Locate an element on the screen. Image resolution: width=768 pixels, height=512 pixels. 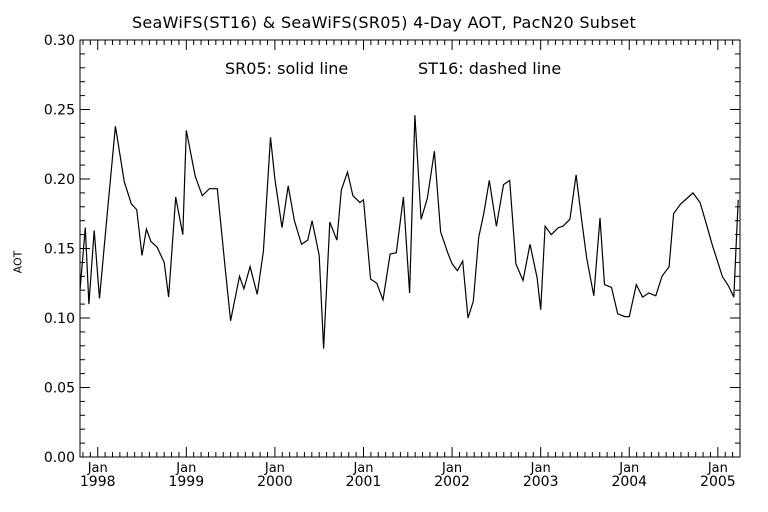
x-tick-year-label: 2000 is located at coordinates (275, 482).